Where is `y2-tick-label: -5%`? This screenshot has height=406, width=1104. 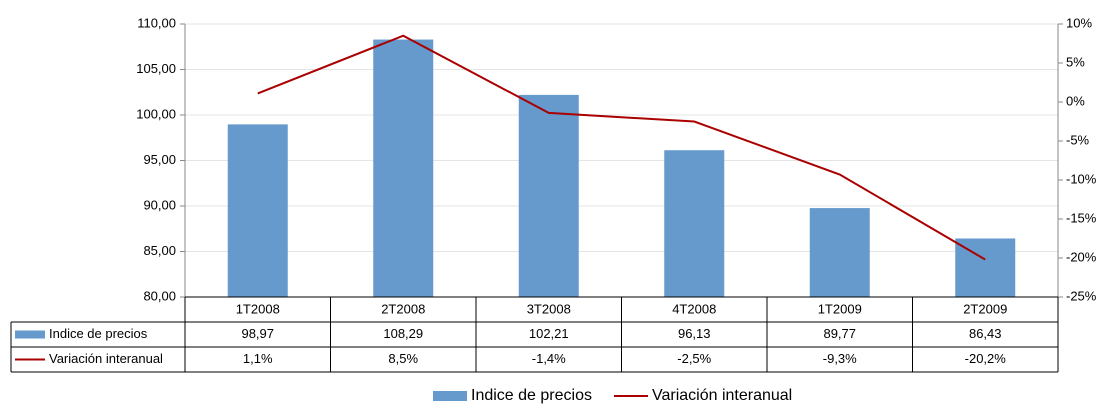
y2-tick-label: -5% is located at coordinates (1078, 139).